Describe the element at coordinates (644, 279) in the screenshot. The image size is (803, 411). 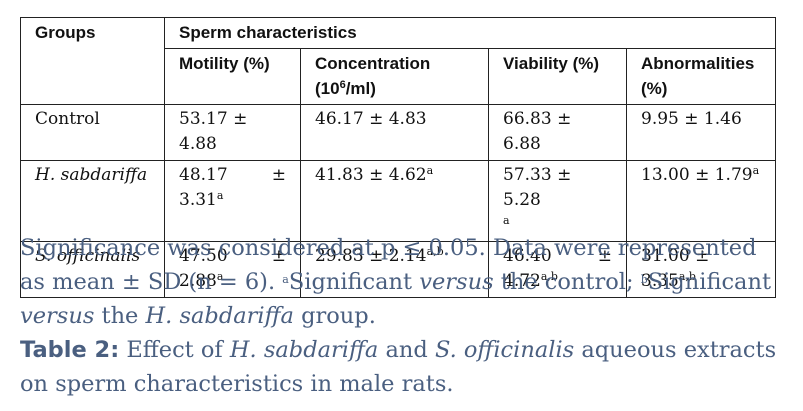
I see `footnote-b-marker: b` at that location.